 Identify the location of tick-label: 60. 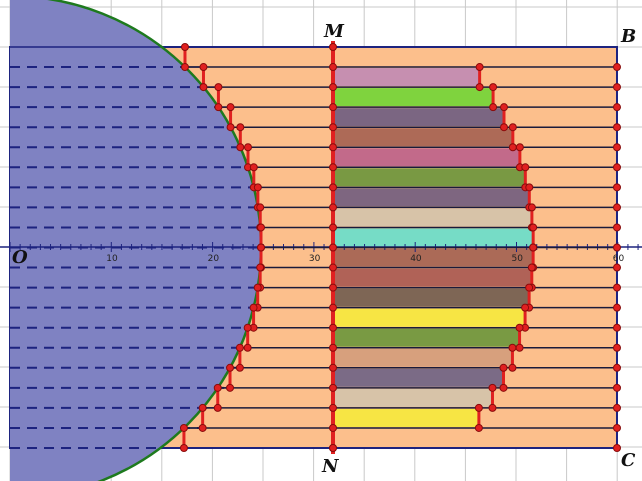
(619, 259).